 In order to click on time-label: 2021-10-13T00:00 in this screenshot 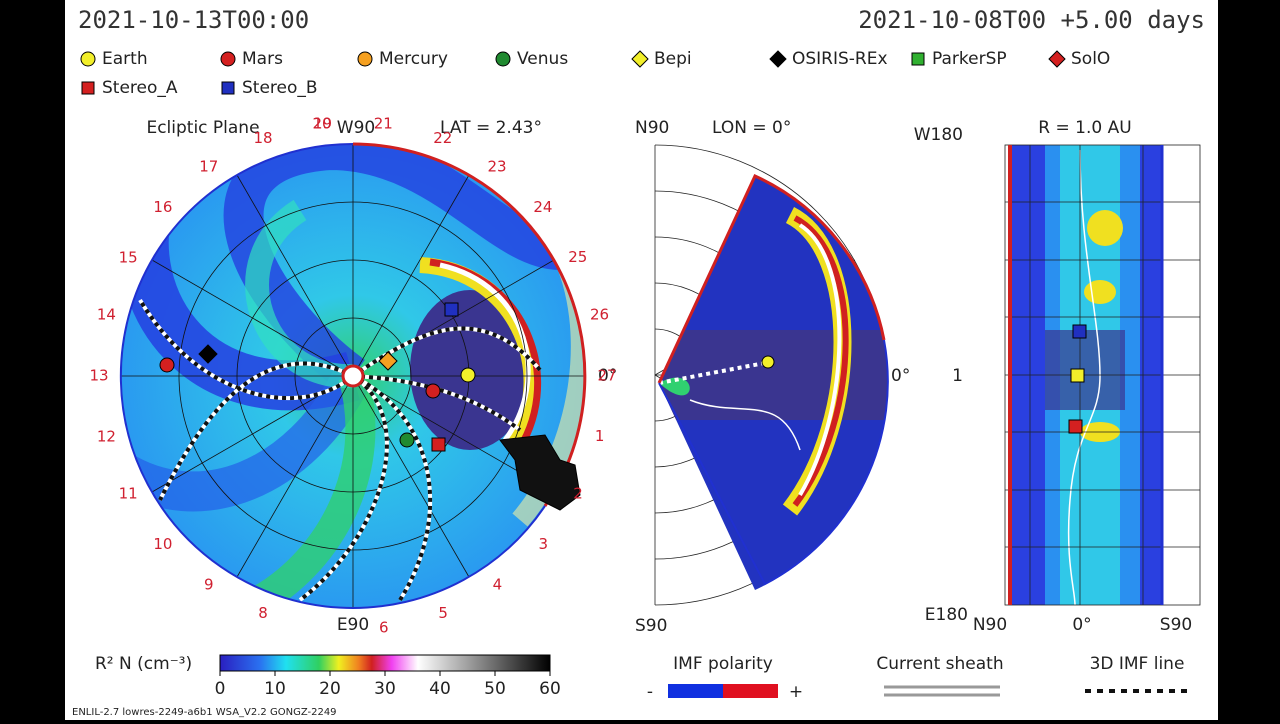, I will do `click(193, 20)`.